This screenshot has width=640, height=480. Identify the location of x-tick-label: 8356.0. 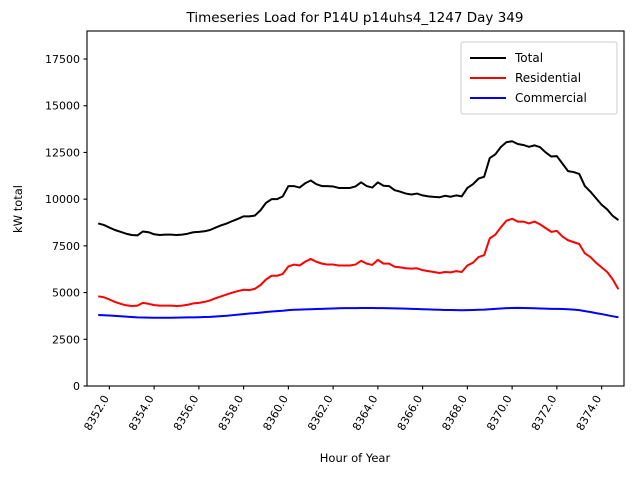
(186, 413).